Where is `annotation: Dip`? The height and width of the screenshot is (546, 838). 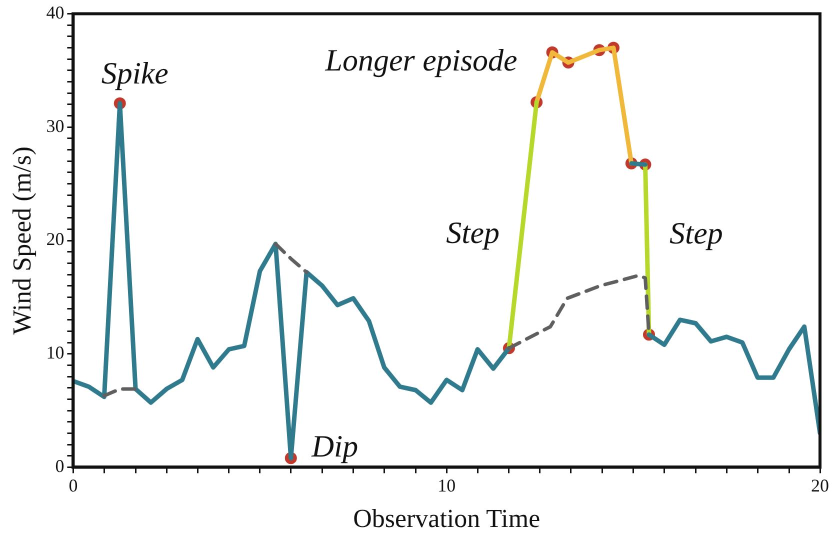 annotation: Dip is located at coordinates (334, 446).